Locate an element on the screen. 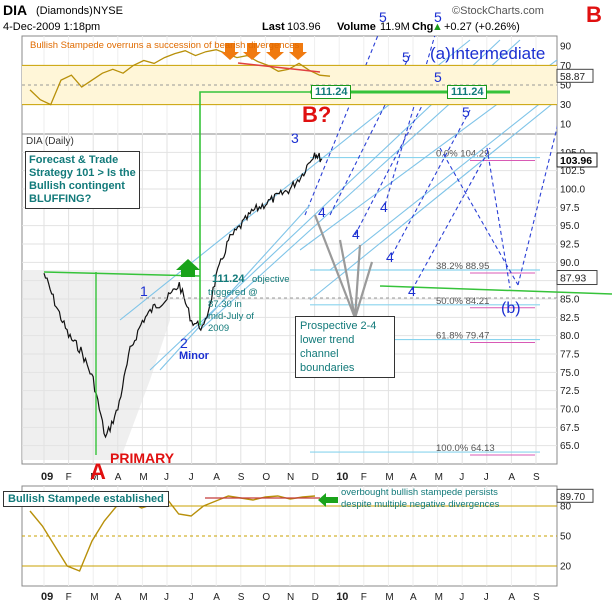  fib-label: 50.0% 84.21 is located at coordinates (462, 301).